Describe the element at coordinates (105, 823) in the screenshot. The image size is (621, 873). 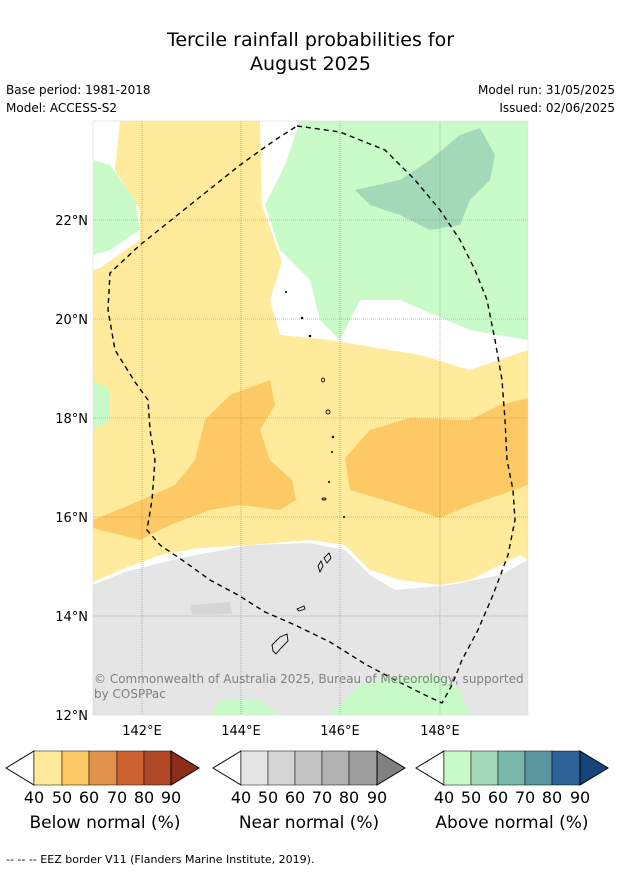
I see `cbar-below-label: Below normal (%)` at that location.